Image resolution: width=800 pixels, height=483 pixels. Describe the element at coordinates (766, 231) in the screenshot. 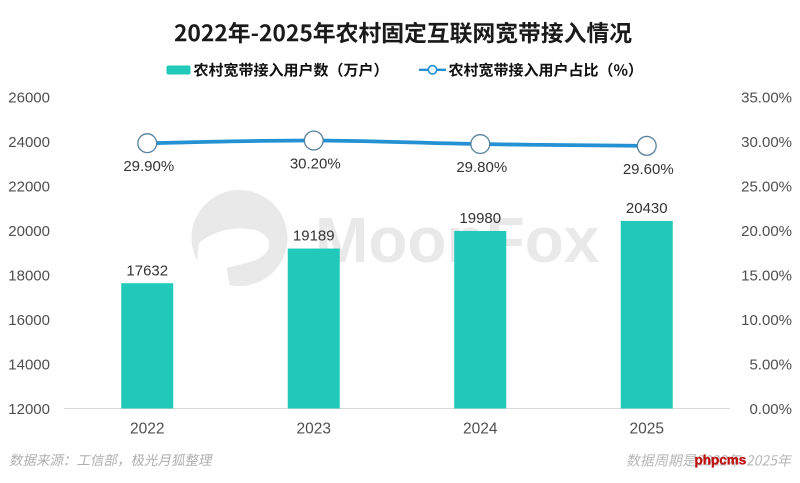

I see `svg-text: 20.00%` at that location.